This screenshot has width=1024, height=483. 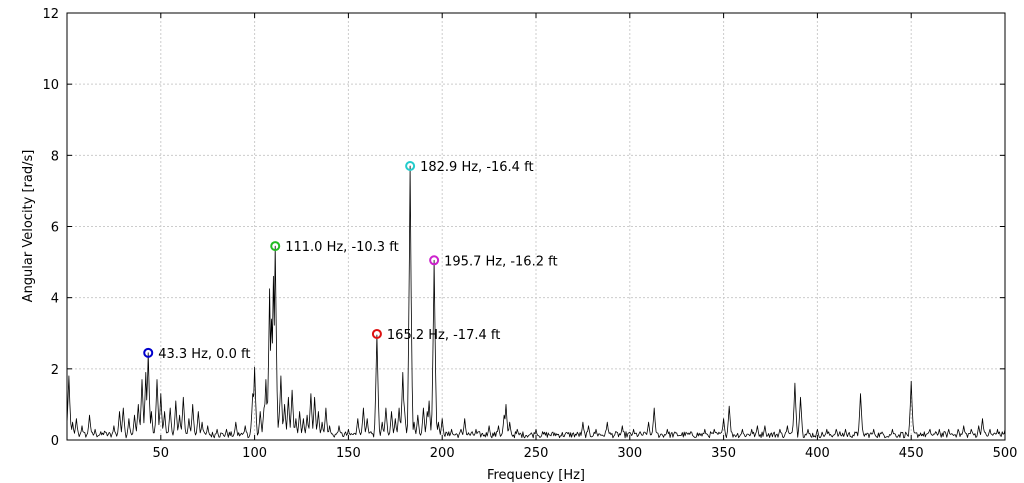 What do you see at coordinates (55, 228) in the screenshot?
I see `y-tick-label: 6` at bounding box center [55, 228].